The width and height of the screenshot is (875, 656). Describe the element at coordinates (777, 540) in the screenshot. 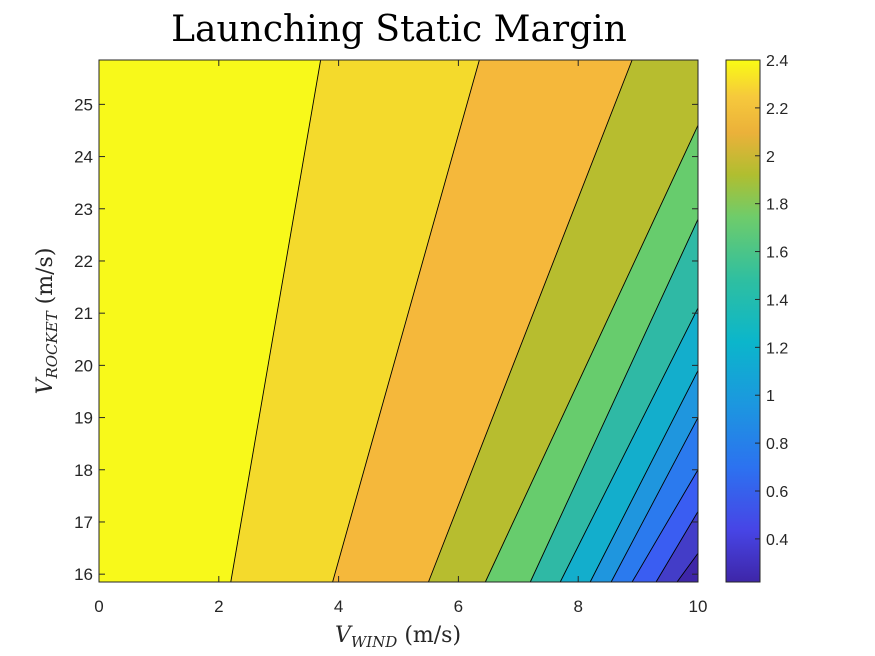

I see `colorbar-tick-label: 0.4` at that location.